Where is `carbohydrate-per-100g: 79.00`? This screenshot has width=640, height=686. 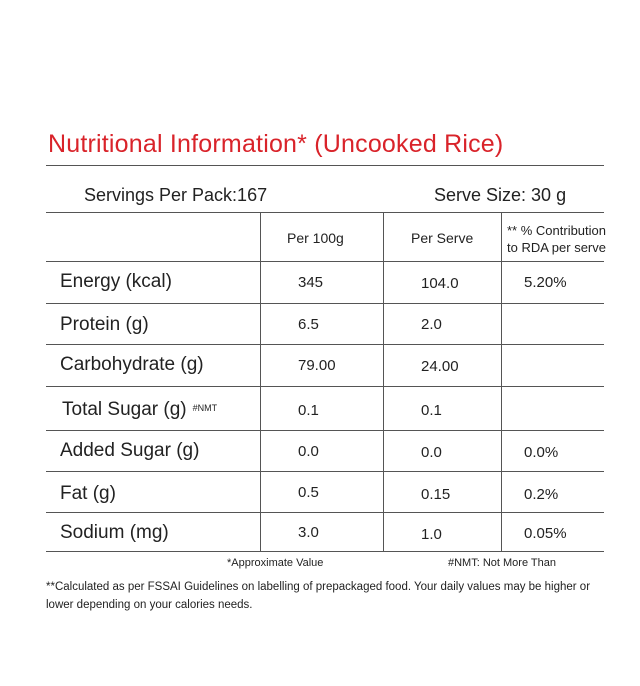
carbohydrate-per-100g: 79.00 is located at coordinates (317, 365).